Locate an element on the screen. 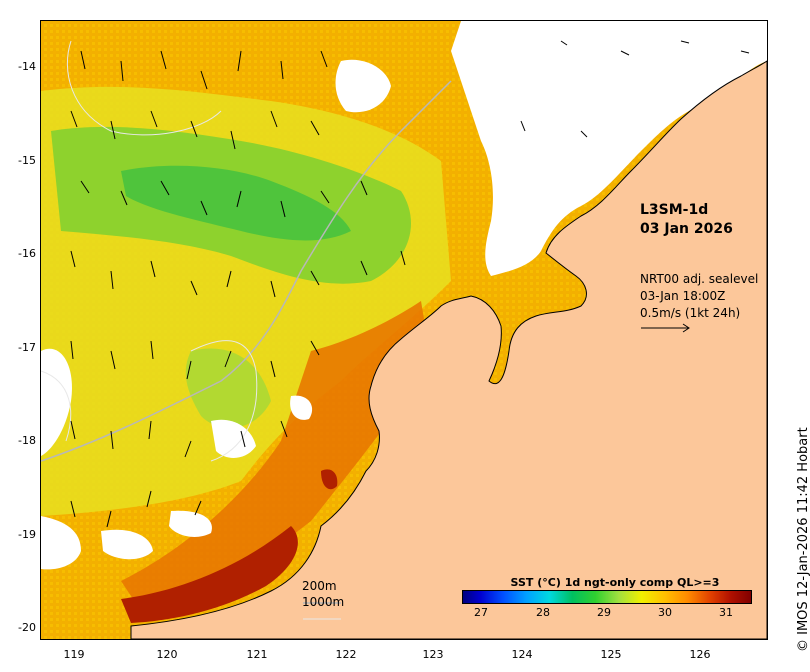 This screenshot has width=810, height=672. sst-hot-patch is located at coordinates (329, 479).